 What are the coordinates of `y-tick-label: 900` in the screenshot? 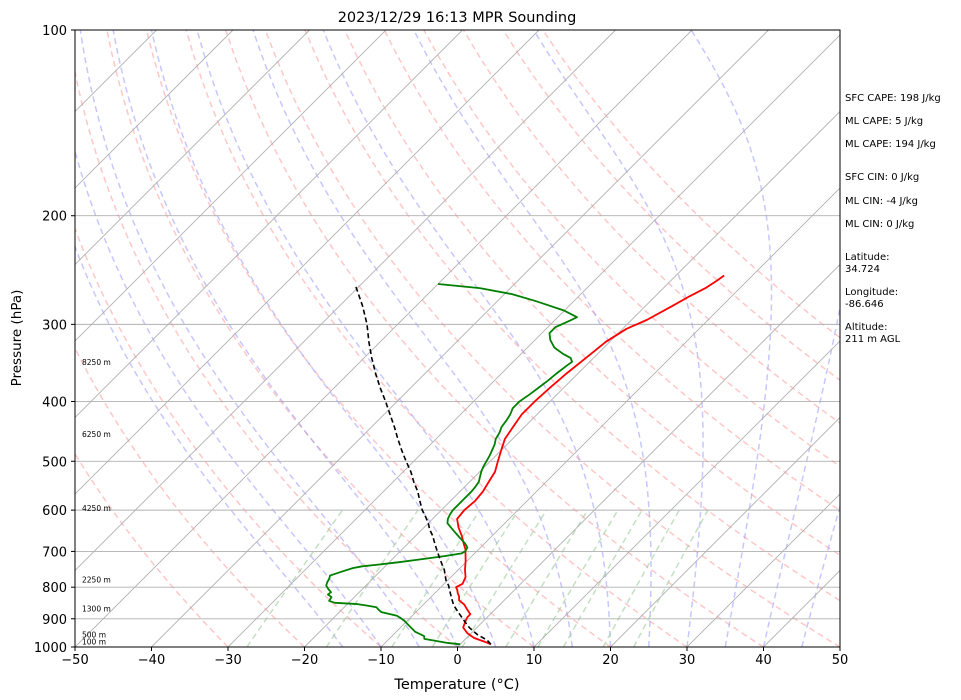 It's located at (54, 620).